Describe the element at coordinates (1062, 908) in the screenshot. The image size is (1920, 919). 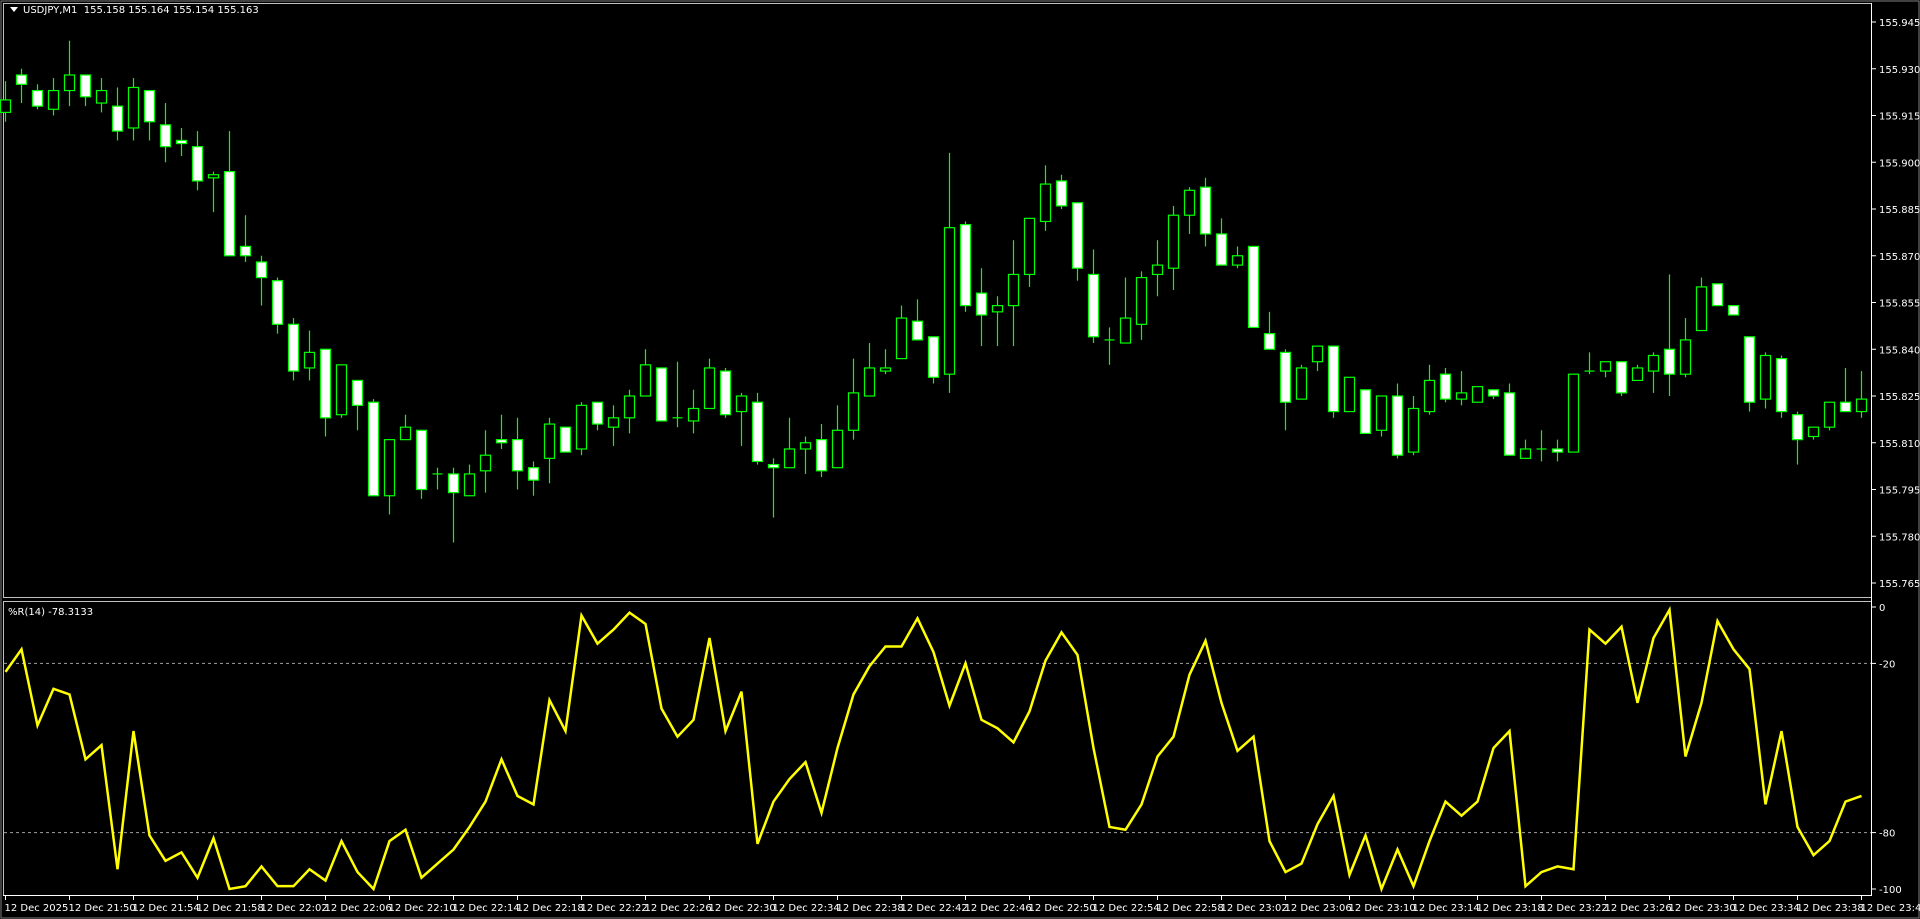
I see `time-tick-label: 12 Dec 22:50` at that location.